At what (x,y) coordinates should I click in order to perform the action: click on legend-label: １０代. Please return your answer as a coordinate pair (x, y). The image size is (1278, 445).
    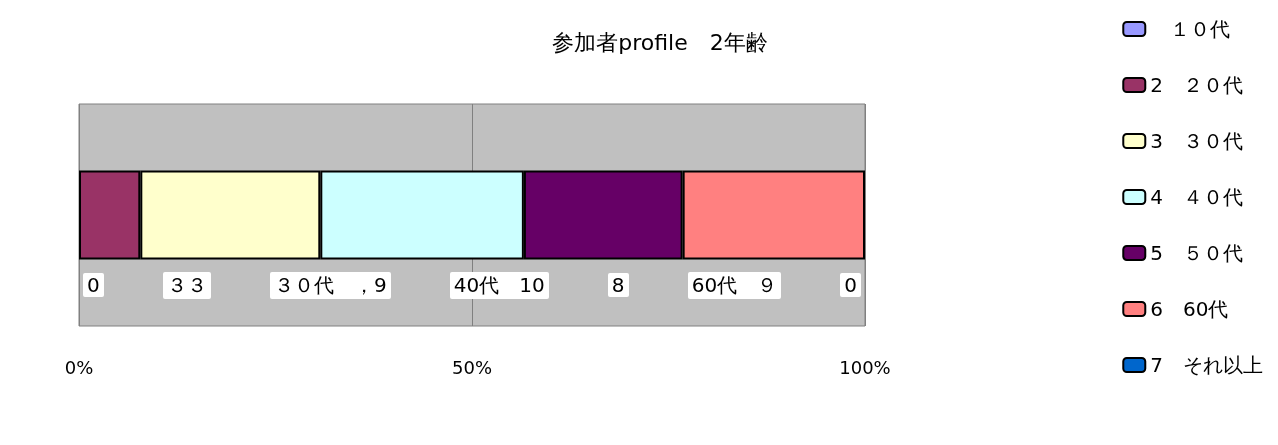
    Looking at the image, I should click on (1190, 29).